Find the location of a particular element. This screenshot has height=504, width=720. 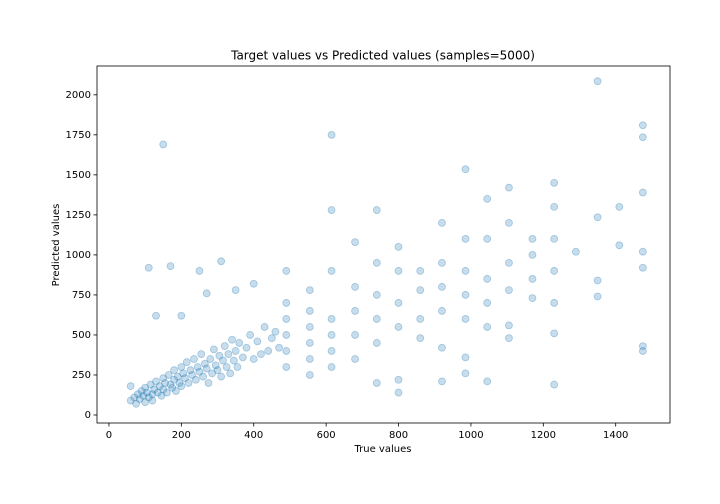

y-tick-label: 1250 is located at coordinates (78, 215).